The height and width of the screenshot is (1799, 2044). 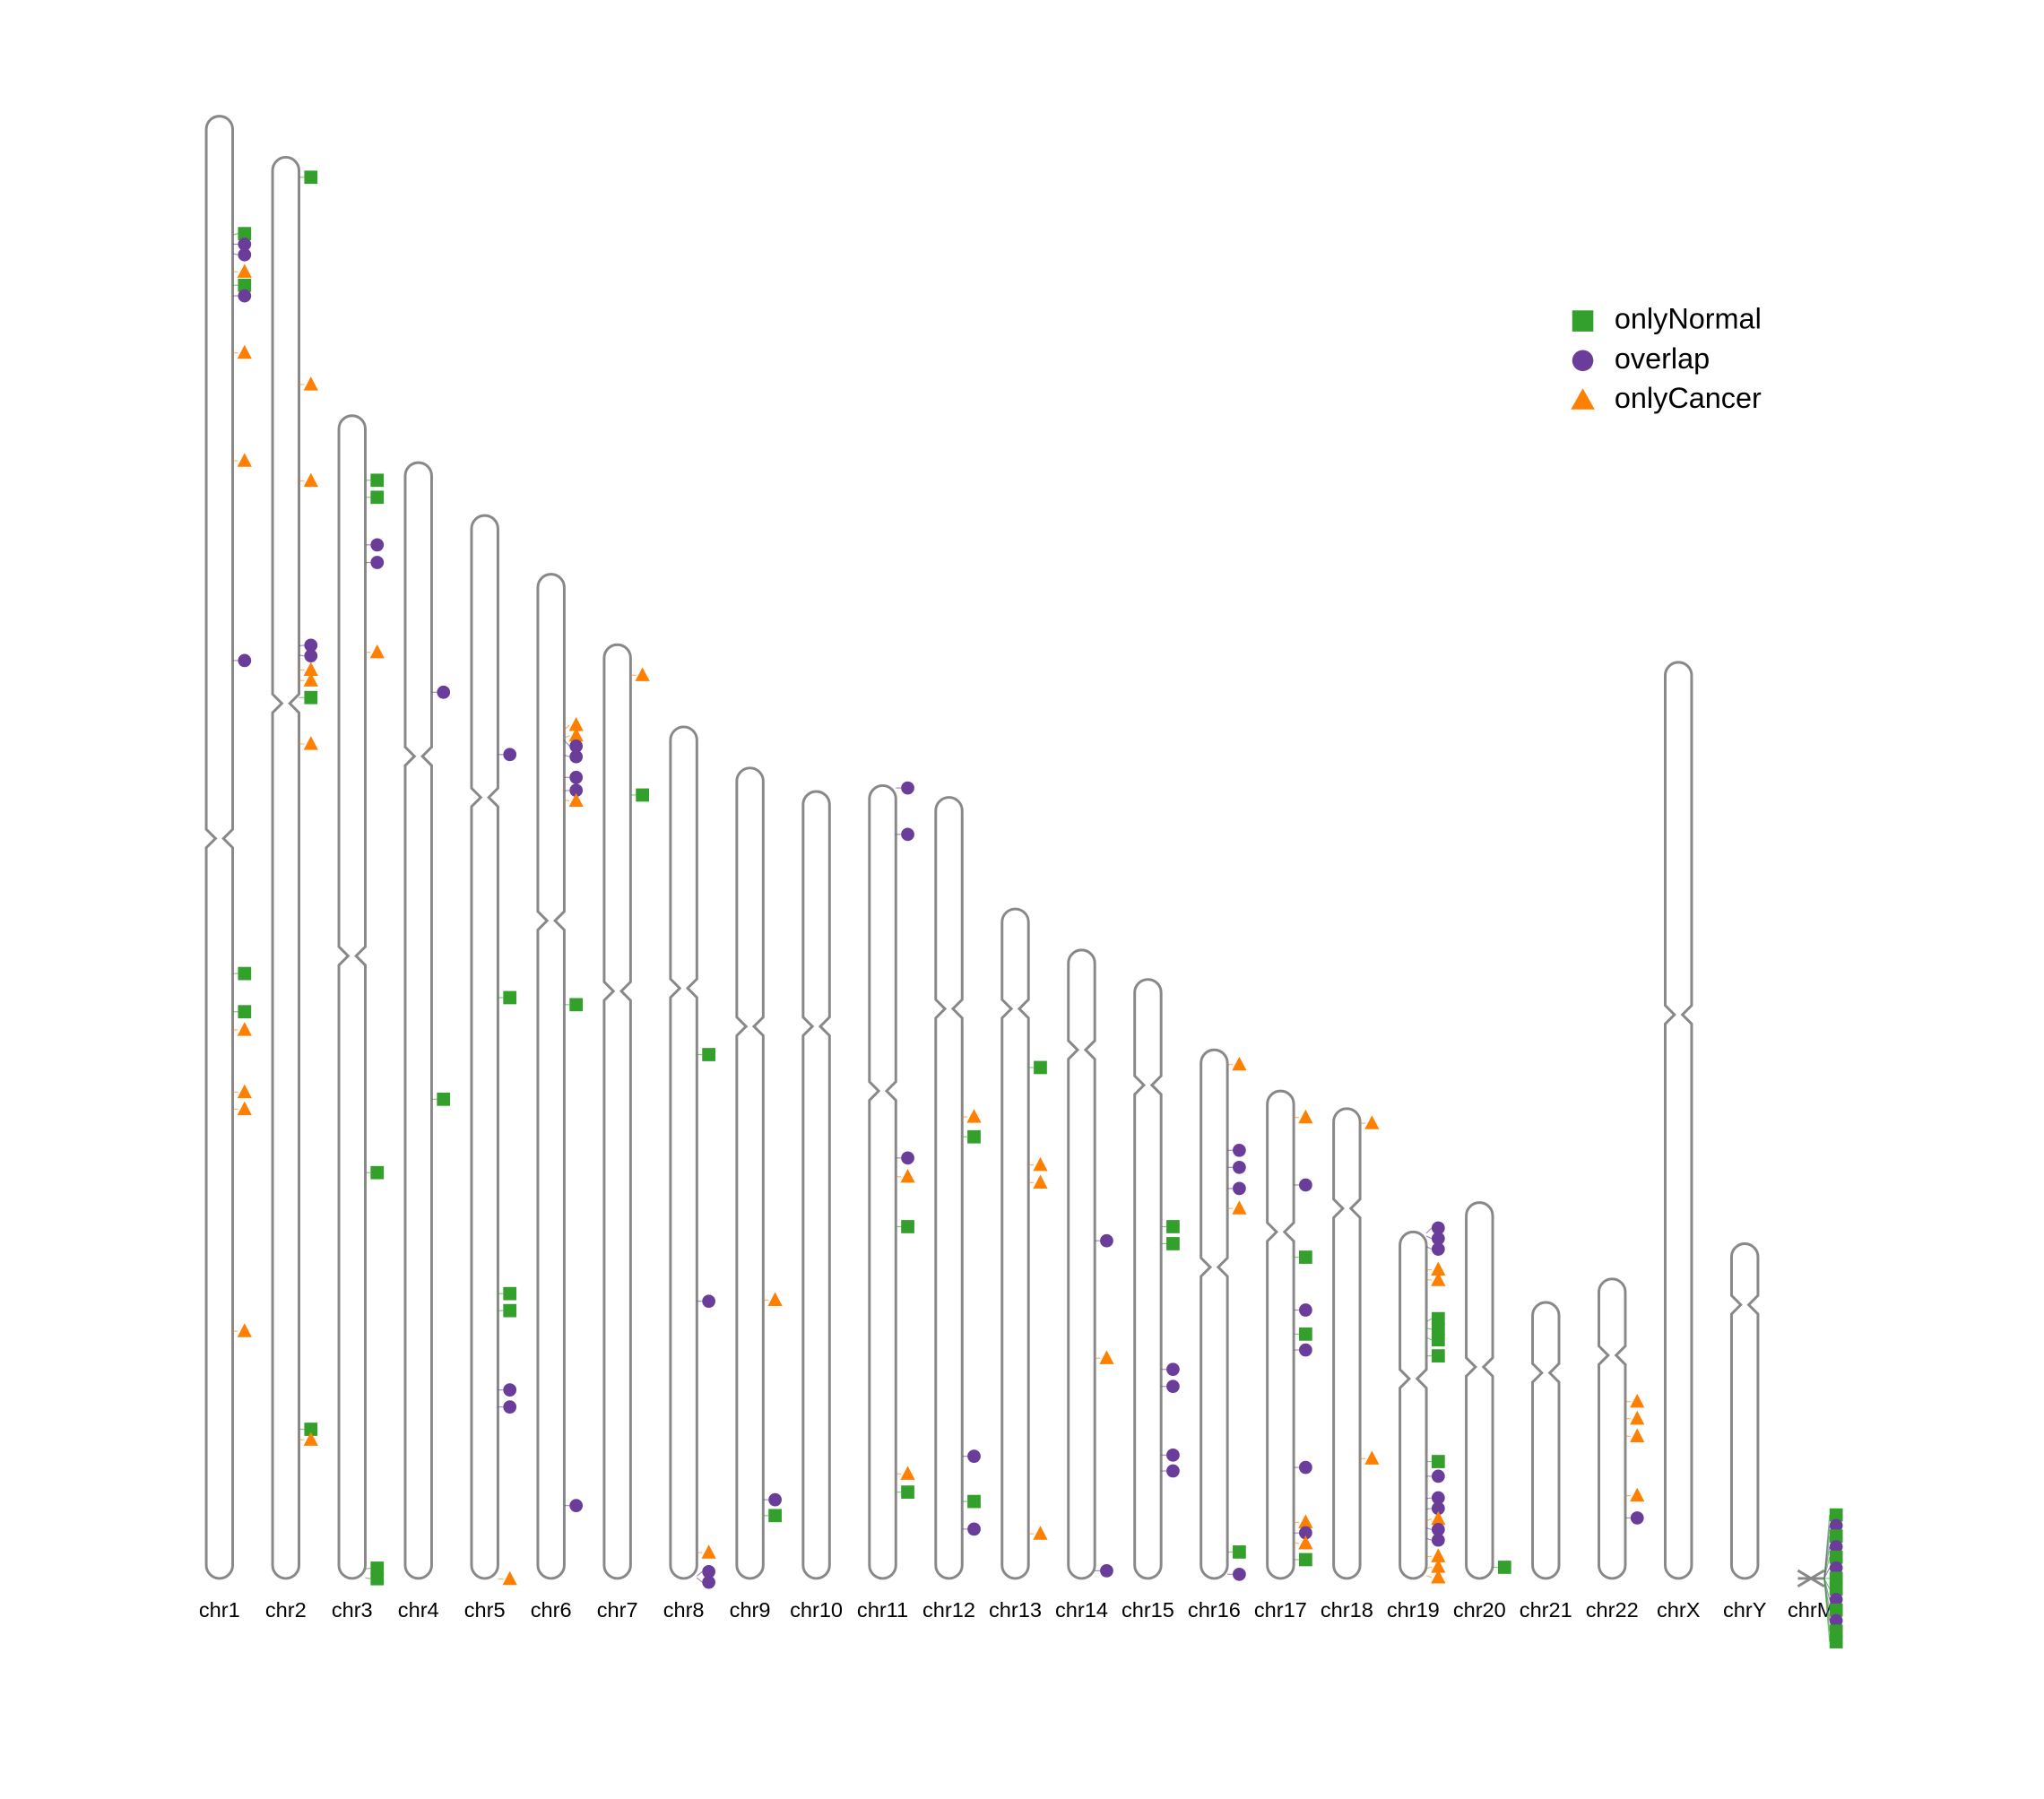 I want to click on chromosome-label: chr14, so click(x=1081, y=1610).